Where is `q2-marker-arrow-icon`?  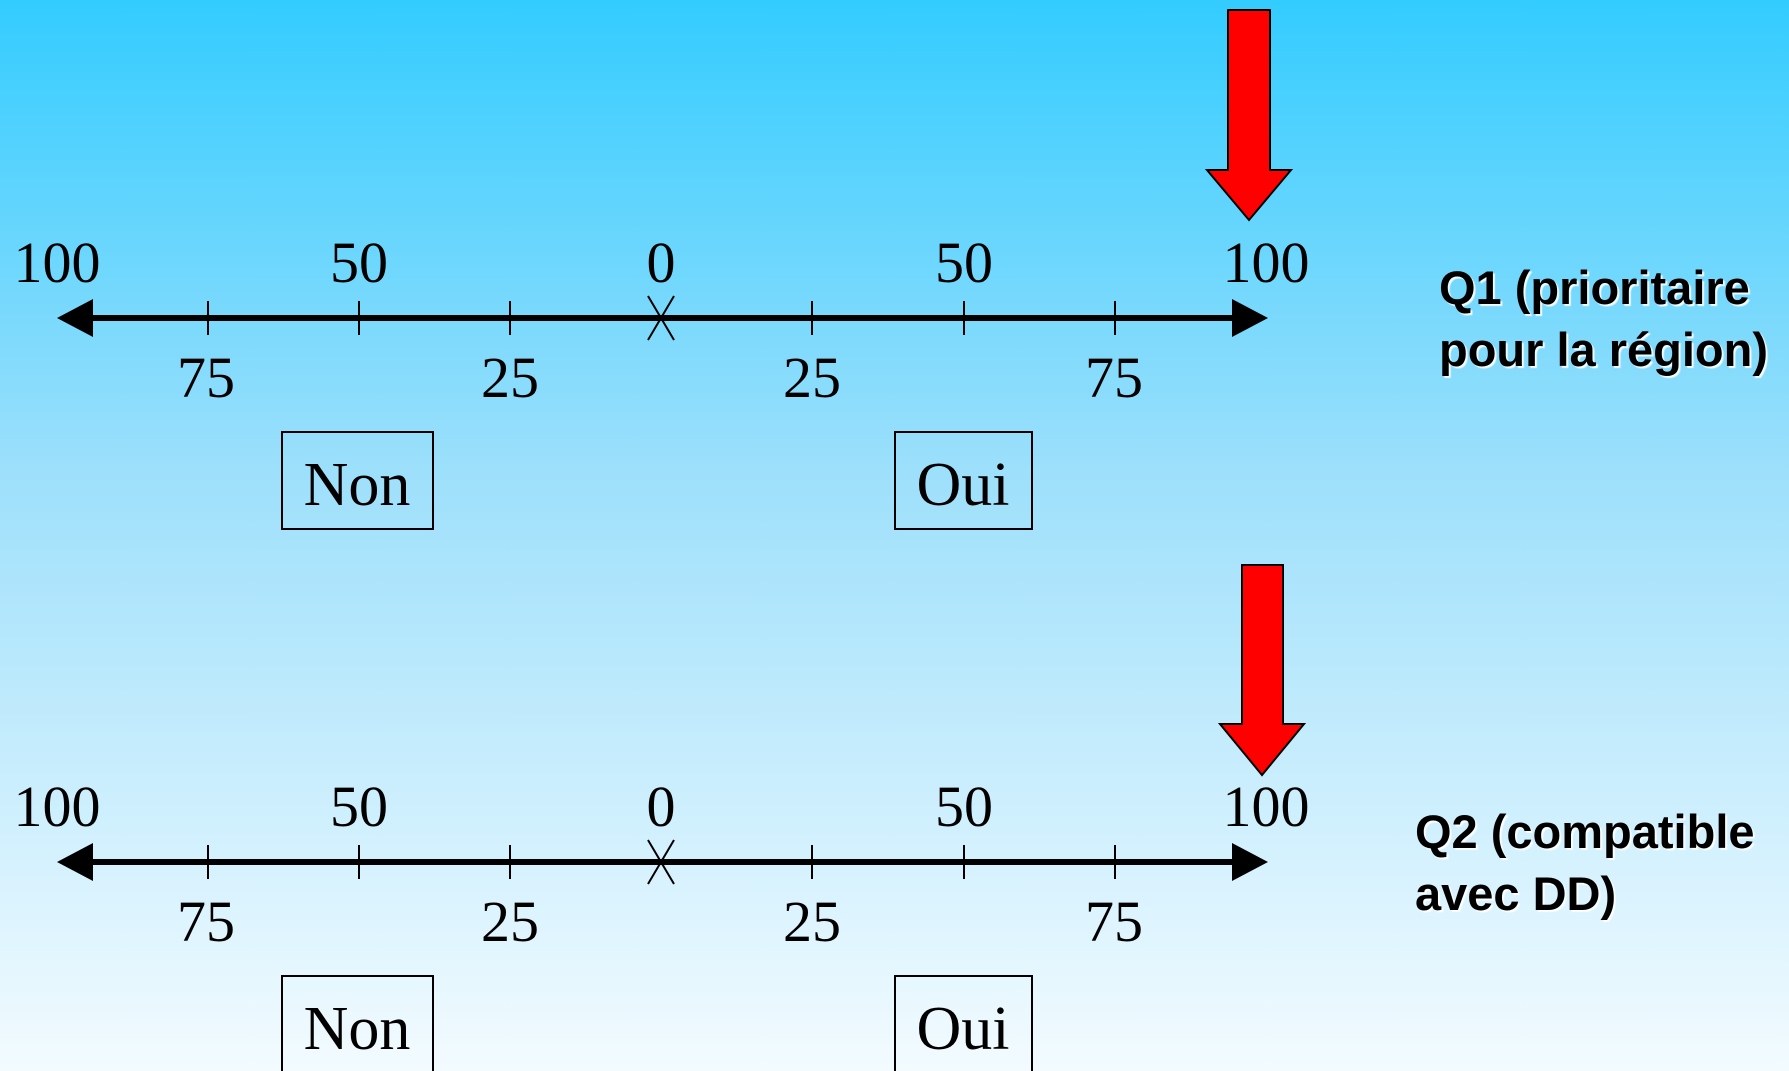 q2-marker-arrow-icon is located at coordinates (1262, 670).